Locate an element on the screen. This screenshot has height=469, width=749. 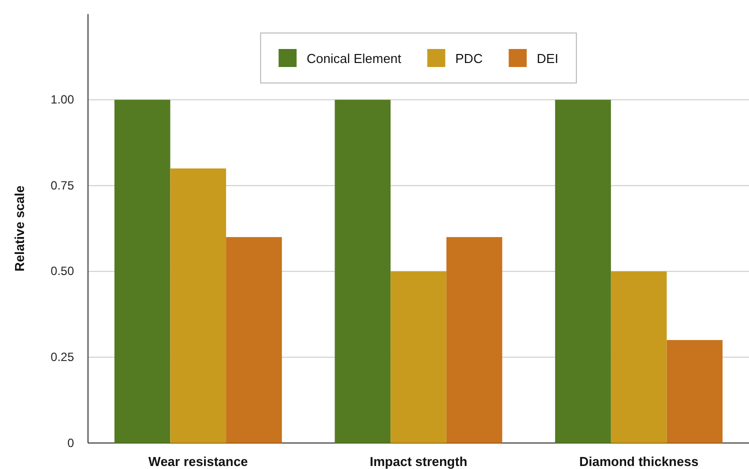
x-tick-label: Wear resistance is located at coordinates (198, 461).